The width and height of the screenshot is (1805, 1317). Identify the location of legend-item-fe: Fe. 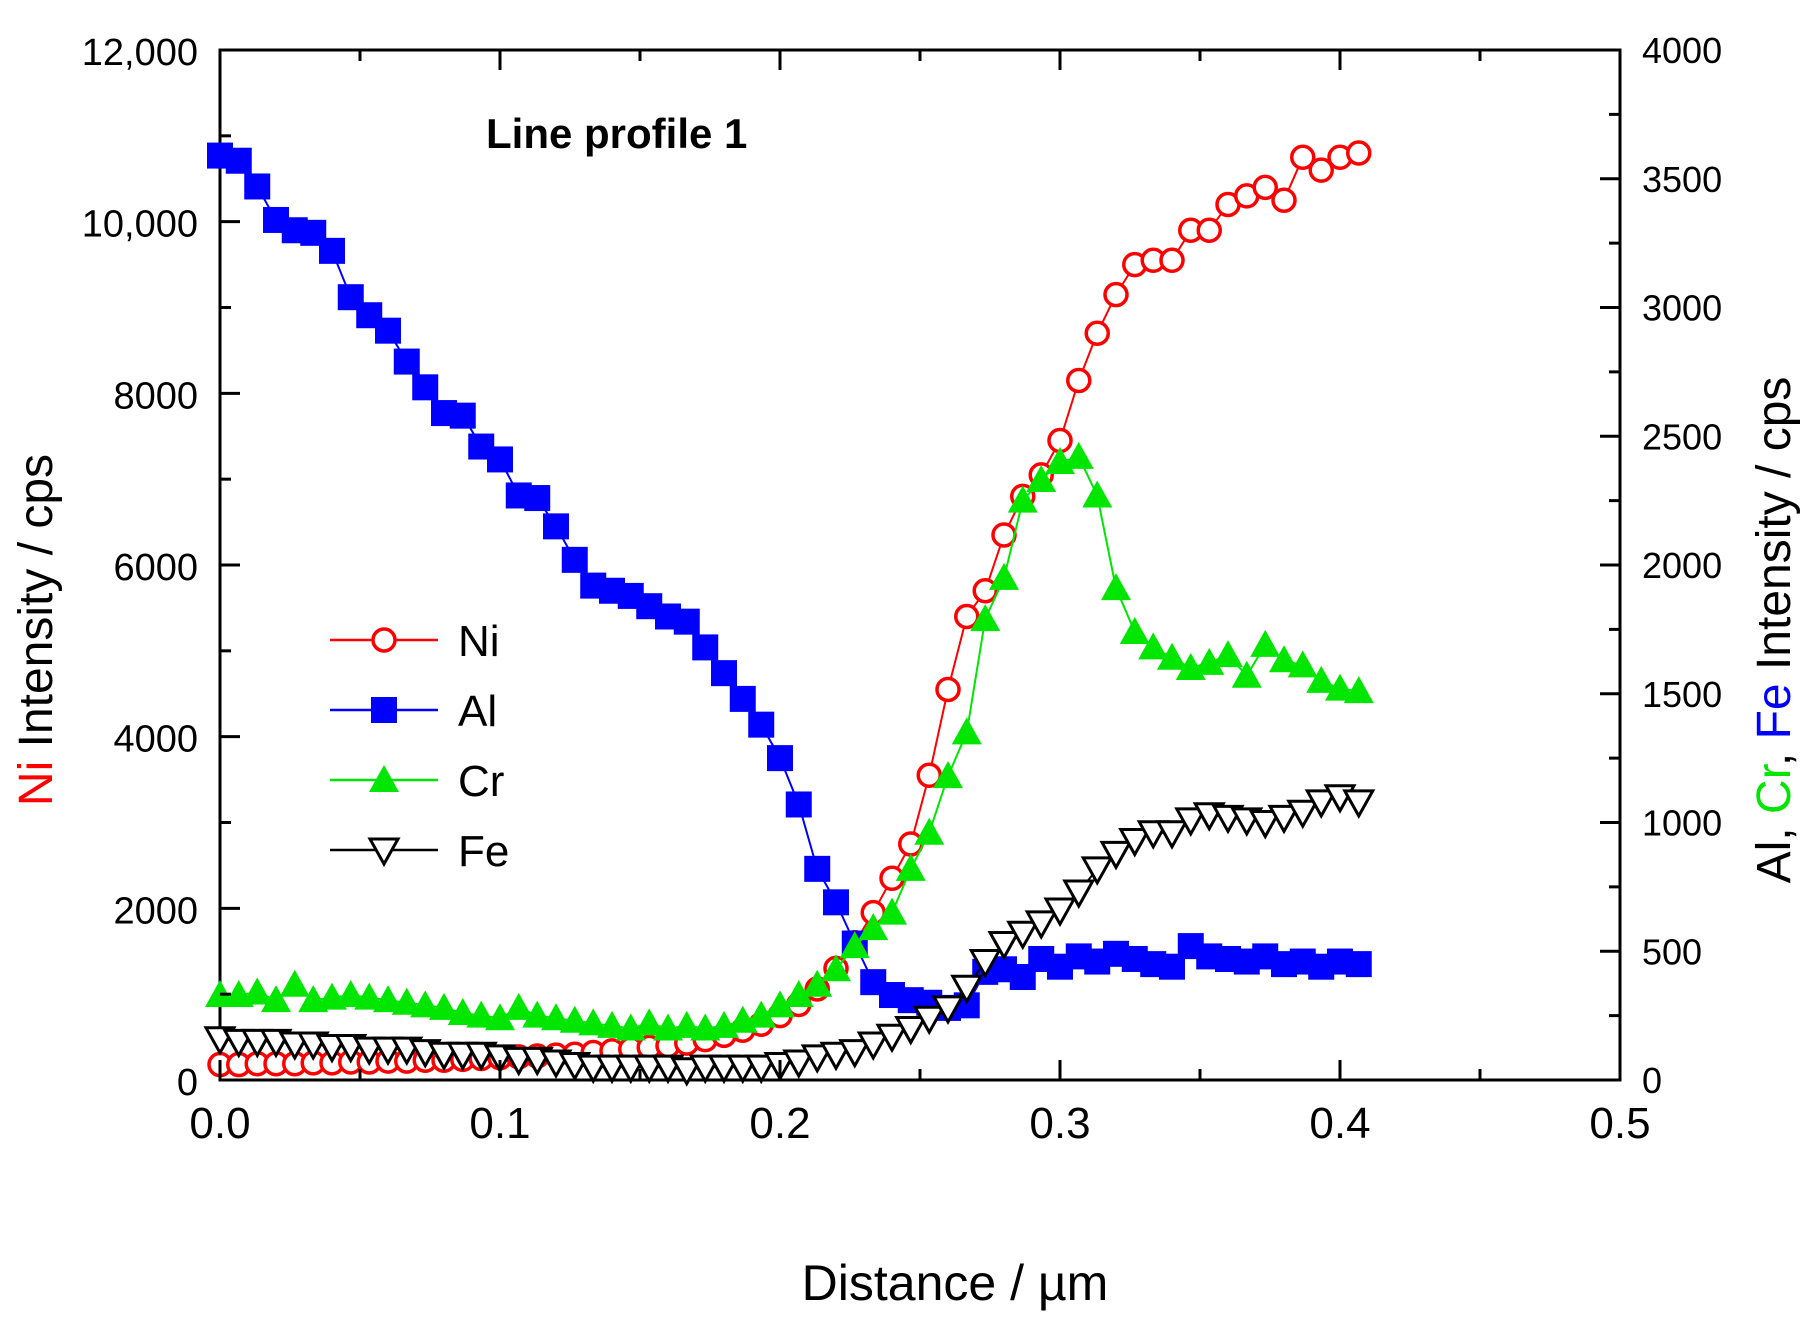
(419, 851).